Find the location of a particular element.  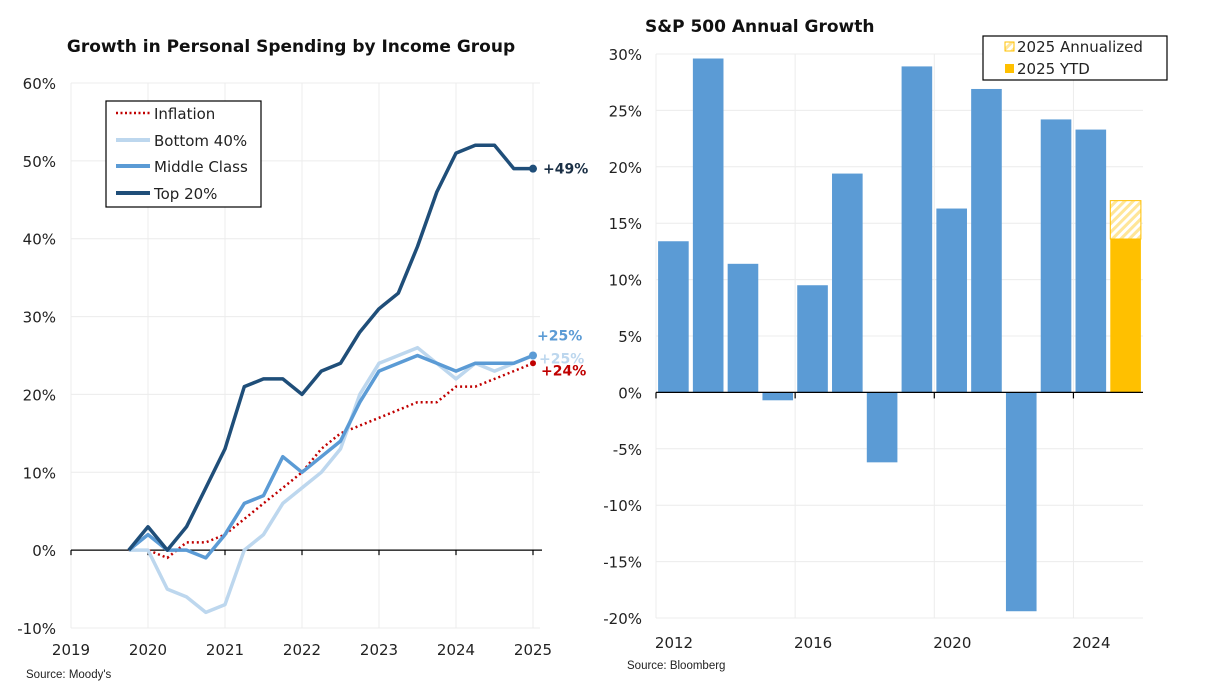

left-y-tick-label: 0% is located at coordinates (44, 551).